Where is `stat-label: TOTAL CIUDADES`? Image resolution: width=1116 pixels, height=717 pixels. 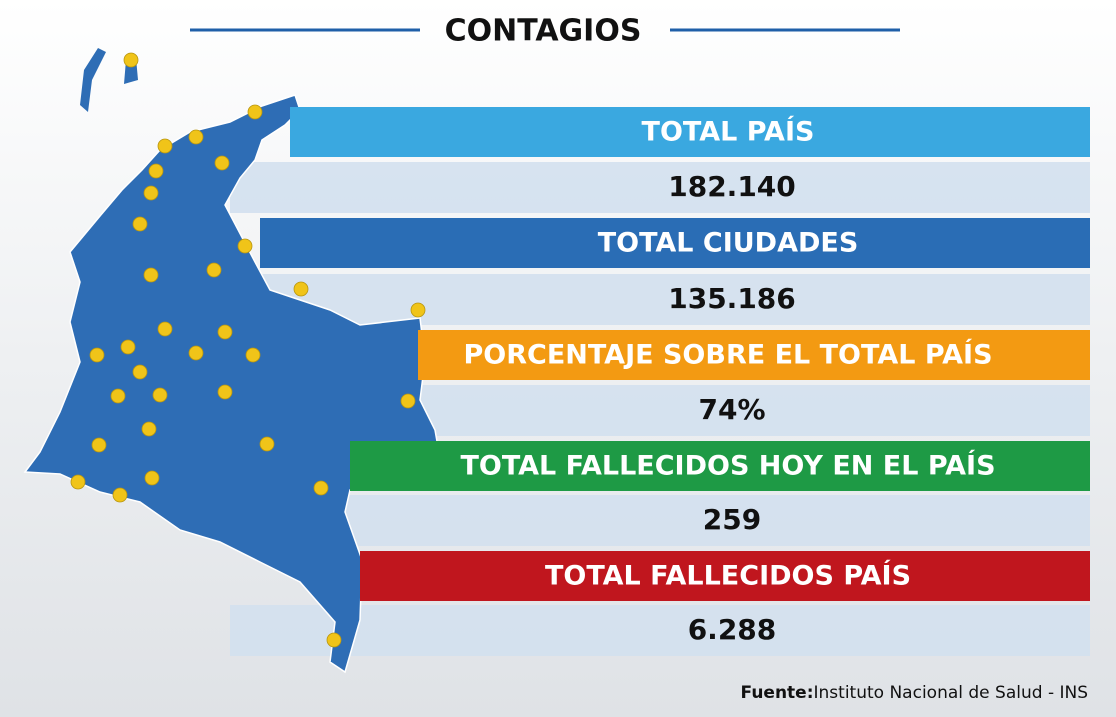
stat-label: TOTAL CIUDADES is located at coordinates (728, 243).